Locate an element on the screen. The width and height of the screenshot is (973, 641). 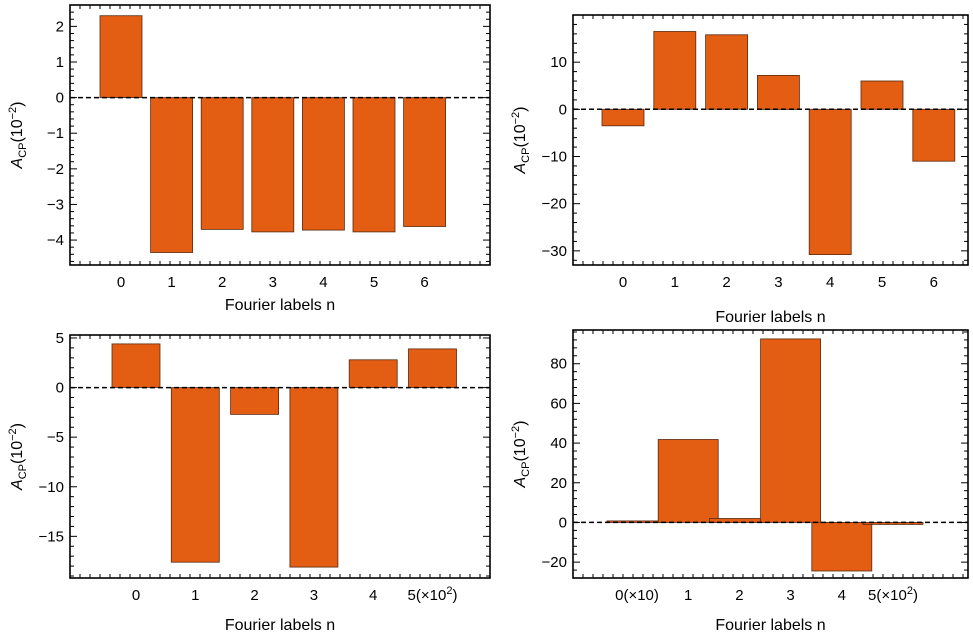
ytick-label: 1 is located at coordinates (60, 62).